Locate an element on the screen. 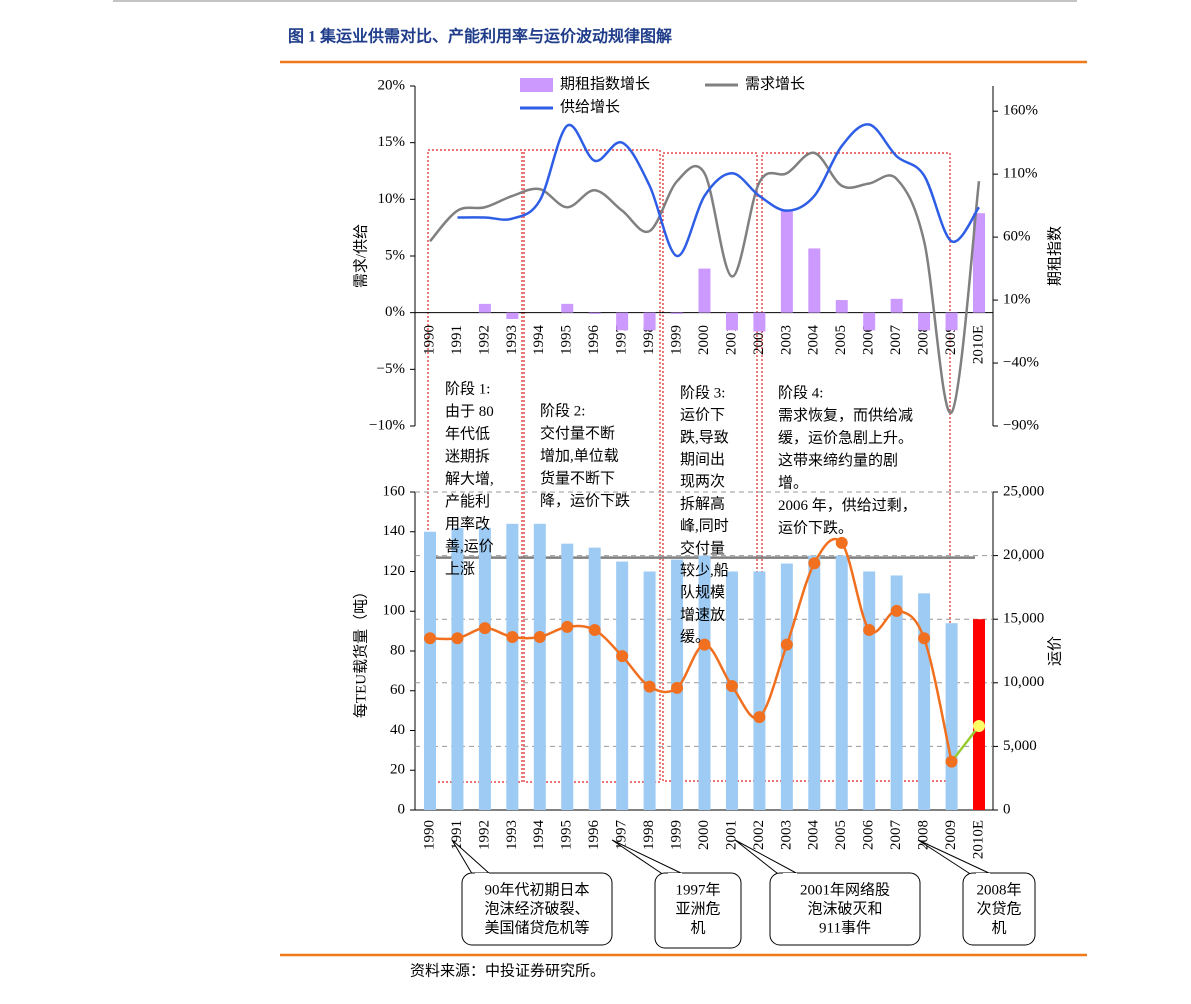  y-tick-label: 140 is located at coordinates (394, 531).